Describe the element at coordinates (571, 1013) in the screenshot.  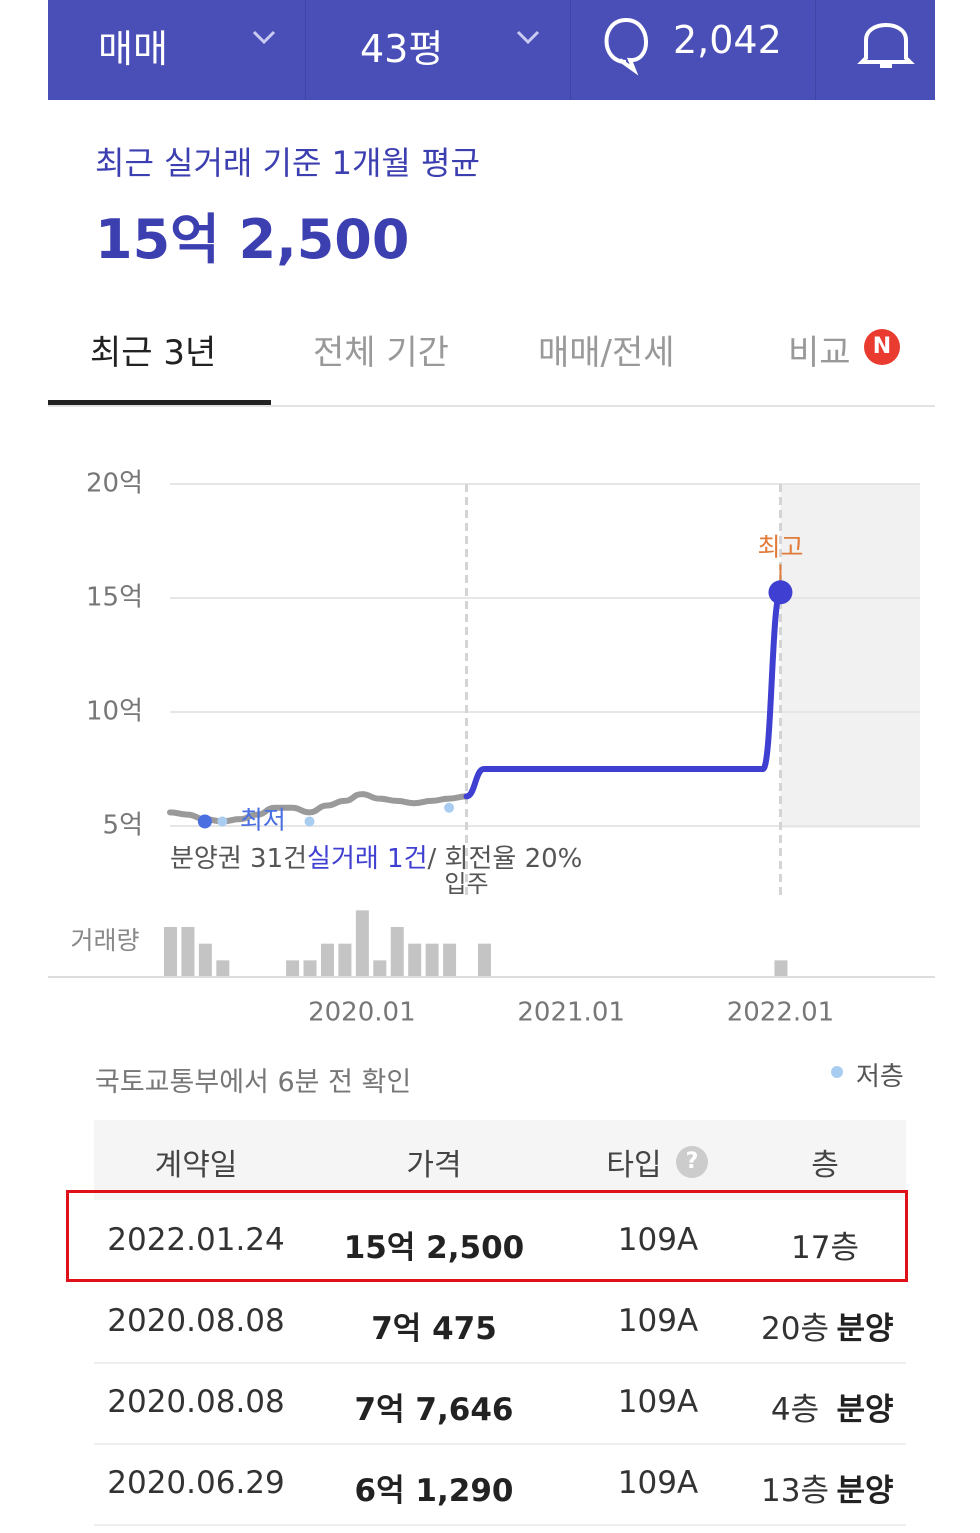
I see `x-tick-label: 2021.01` at that location.